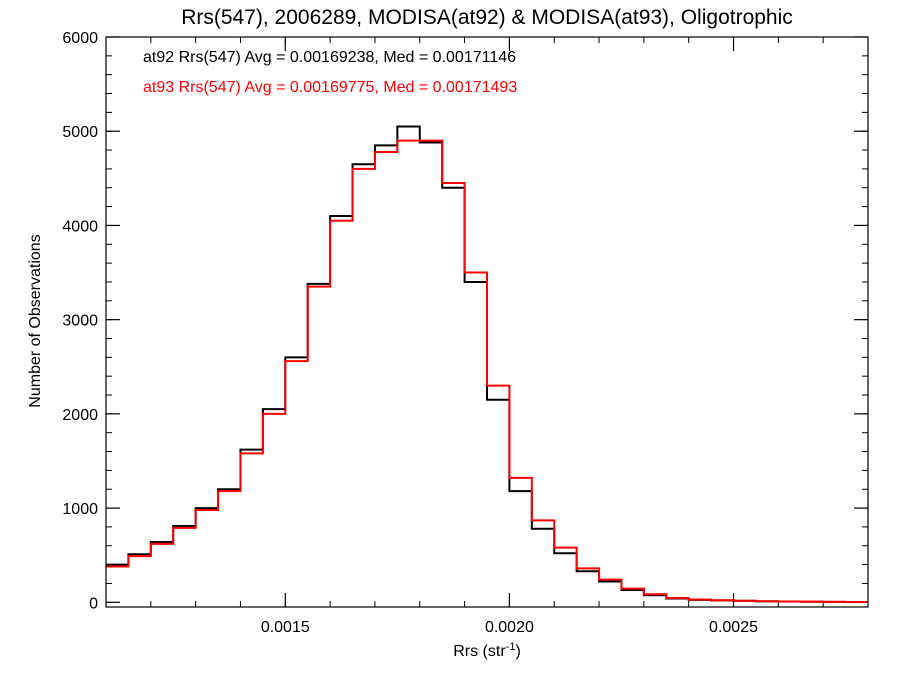  I want to click on x-axis-label-superscript: -1, so click(511, 647).